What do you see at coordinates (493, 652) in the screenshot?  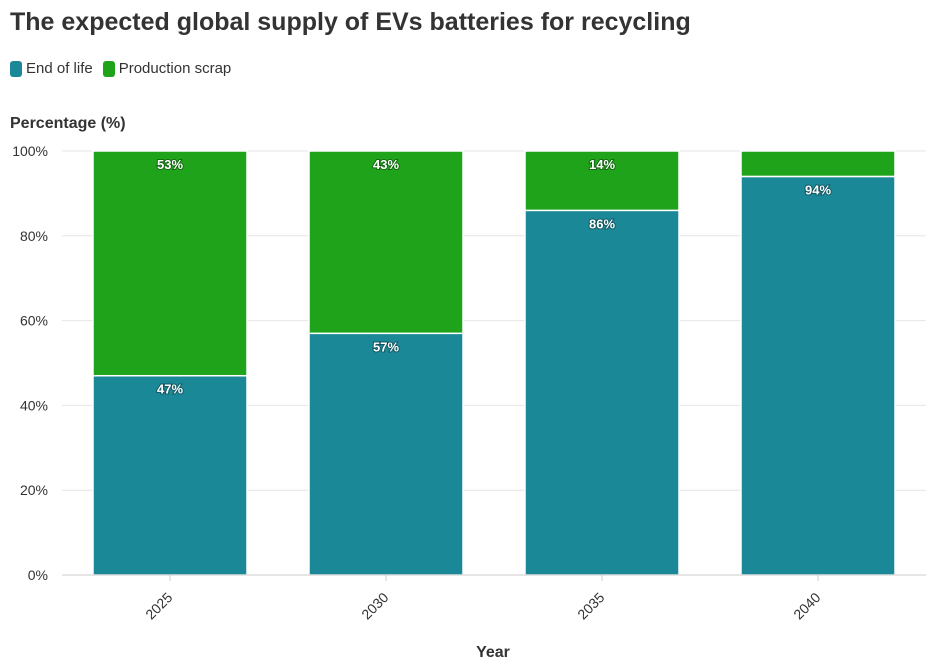 I see `x-axis-label: Year` at bounding box center [493, 652].